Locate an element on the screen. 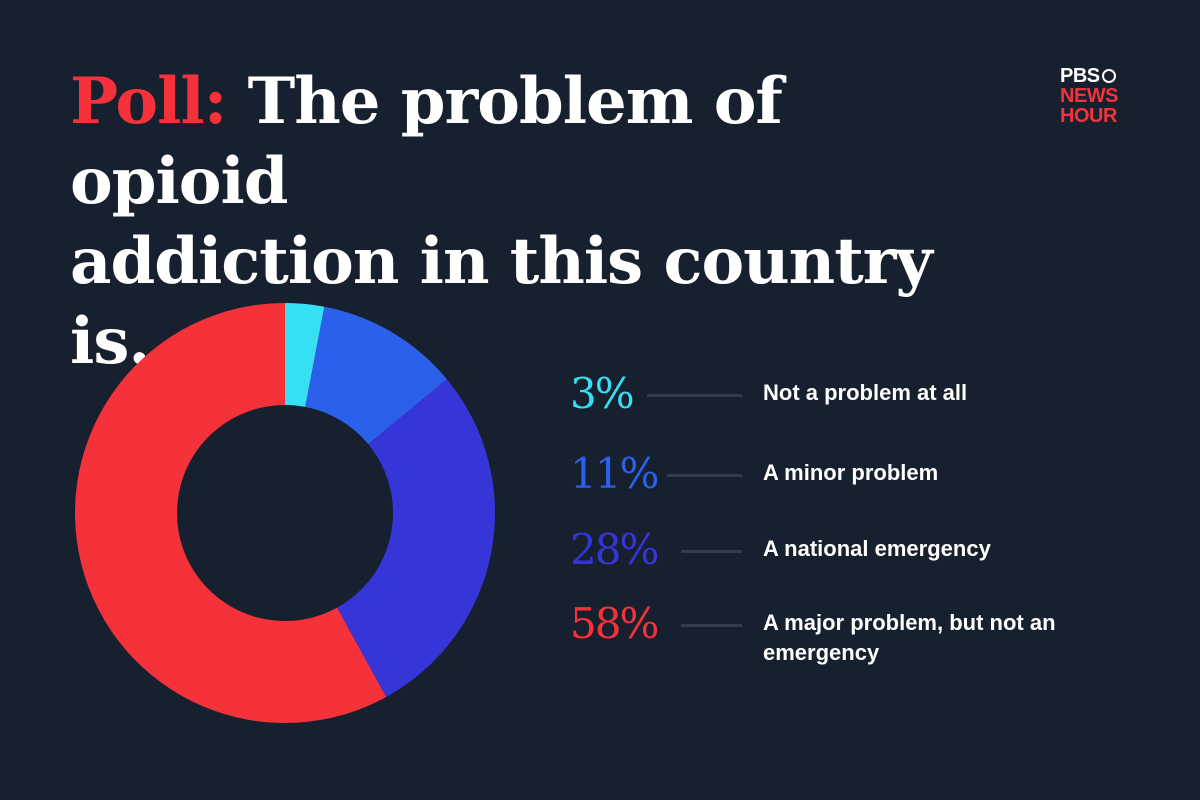 The height and width of the screenshot is (800, 1200). logo-pbs-text: PBS is located at coordinates (1080, 76).